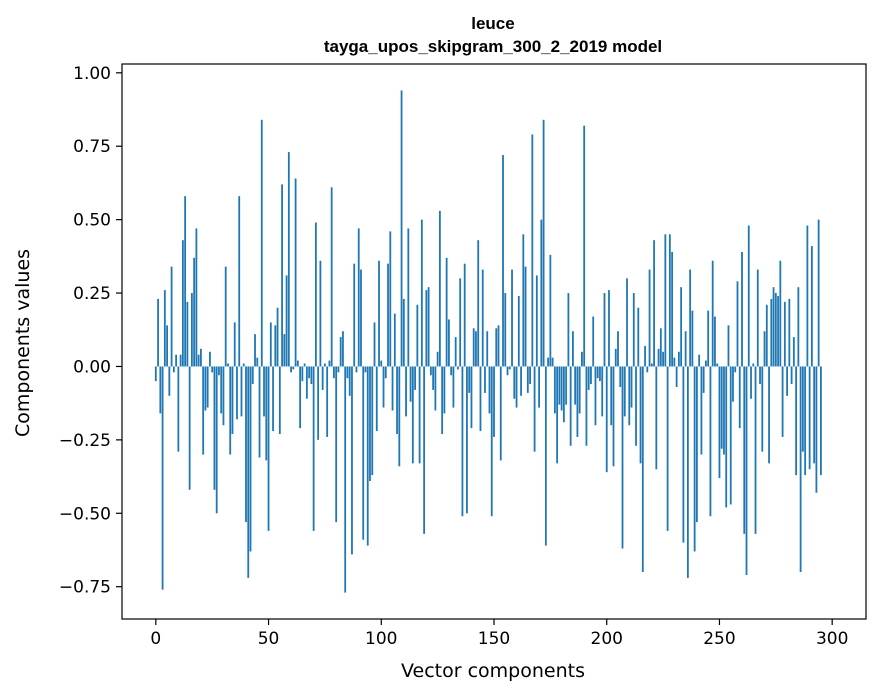 Image resolution: width=880 pixels, height=696 pixels. I want to click on y-tick-label: 0.75, so click(92, 147).